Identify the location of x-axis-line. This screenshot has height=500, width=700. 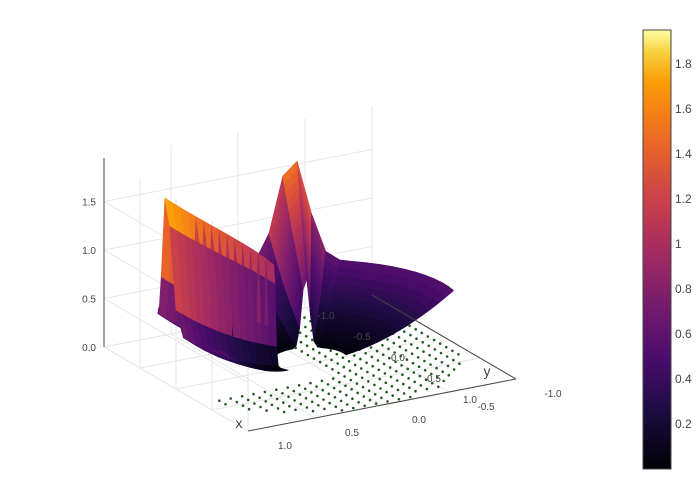
(444, 337).